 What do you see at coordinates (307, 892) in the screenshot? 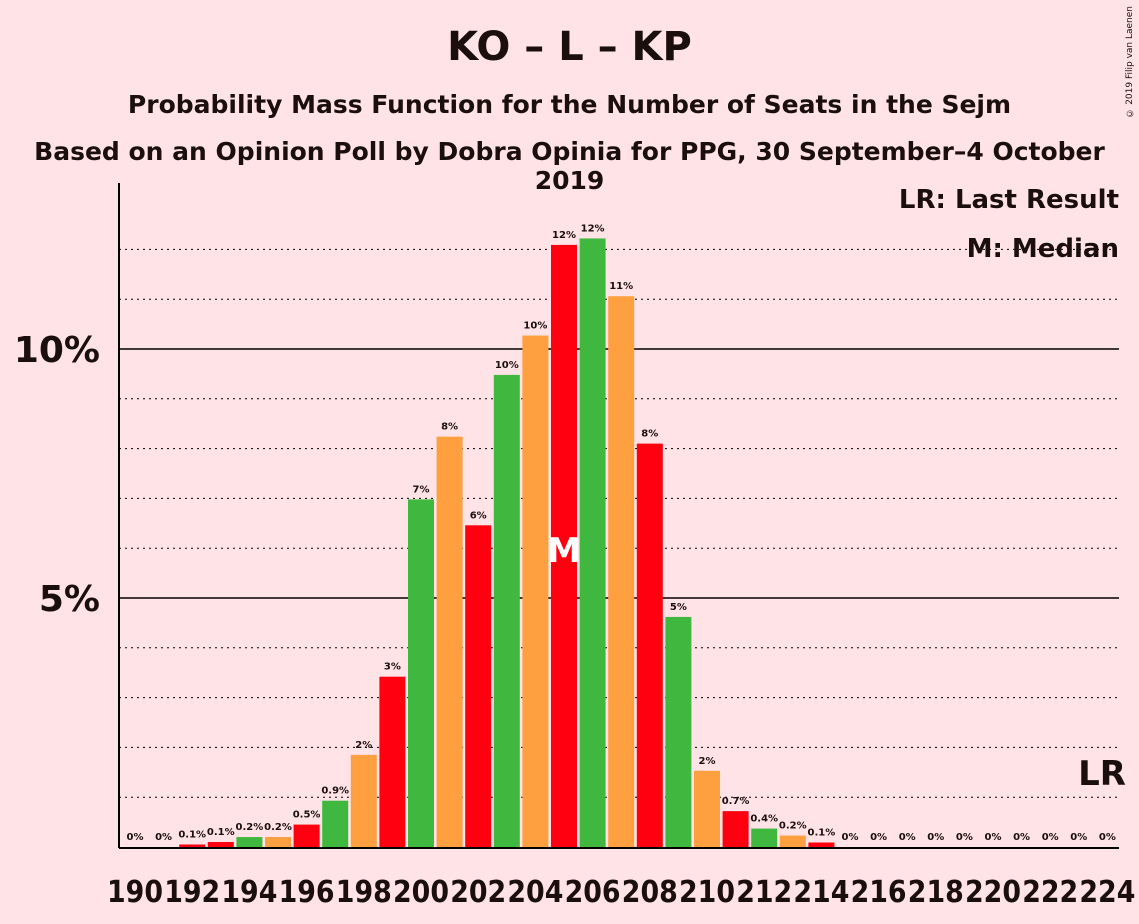
I see `x-tick-label: 196` at bounding box center [307, 892].